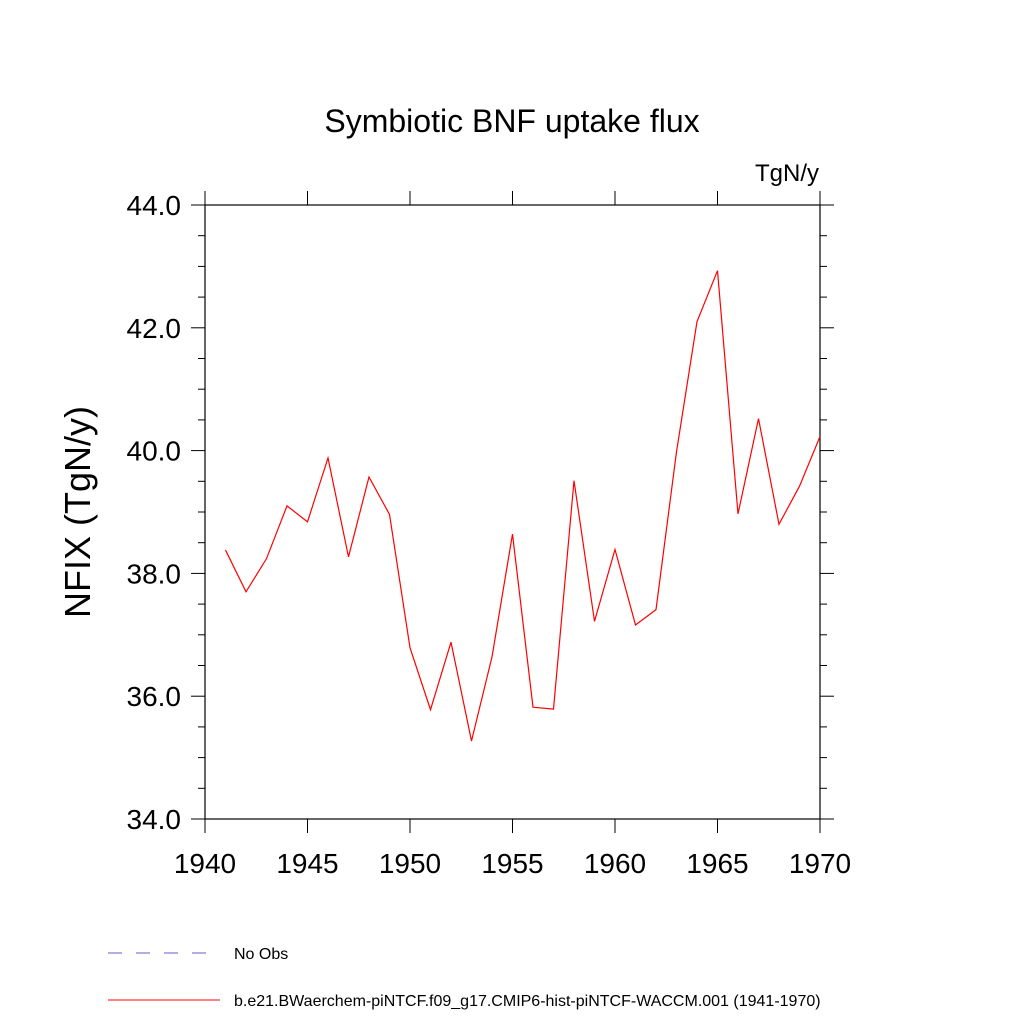 Image resolution: width=1024 pixels, height=1024 pixels. Describe the element at coordinates (787, 173) in the screenshot. I see `units-label: TgN/y` at that location.